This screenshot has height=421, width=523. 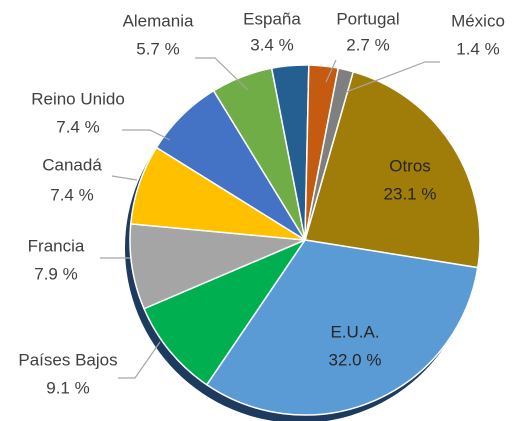 What do you see at coordinates (67, 359) in the screenshot?
I see `slice-label: Países Bajos` at bounding box center [67, 359].